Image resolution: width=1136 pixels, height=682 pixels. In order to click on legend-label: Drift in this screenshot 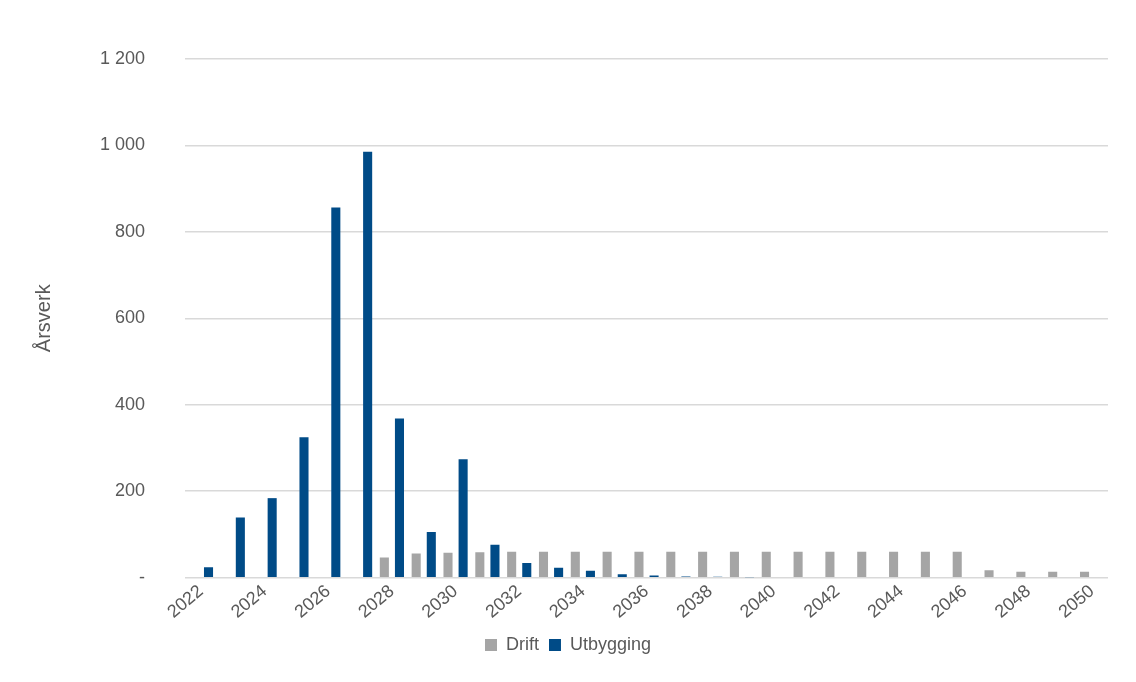, I will do `click(522, 643)`.